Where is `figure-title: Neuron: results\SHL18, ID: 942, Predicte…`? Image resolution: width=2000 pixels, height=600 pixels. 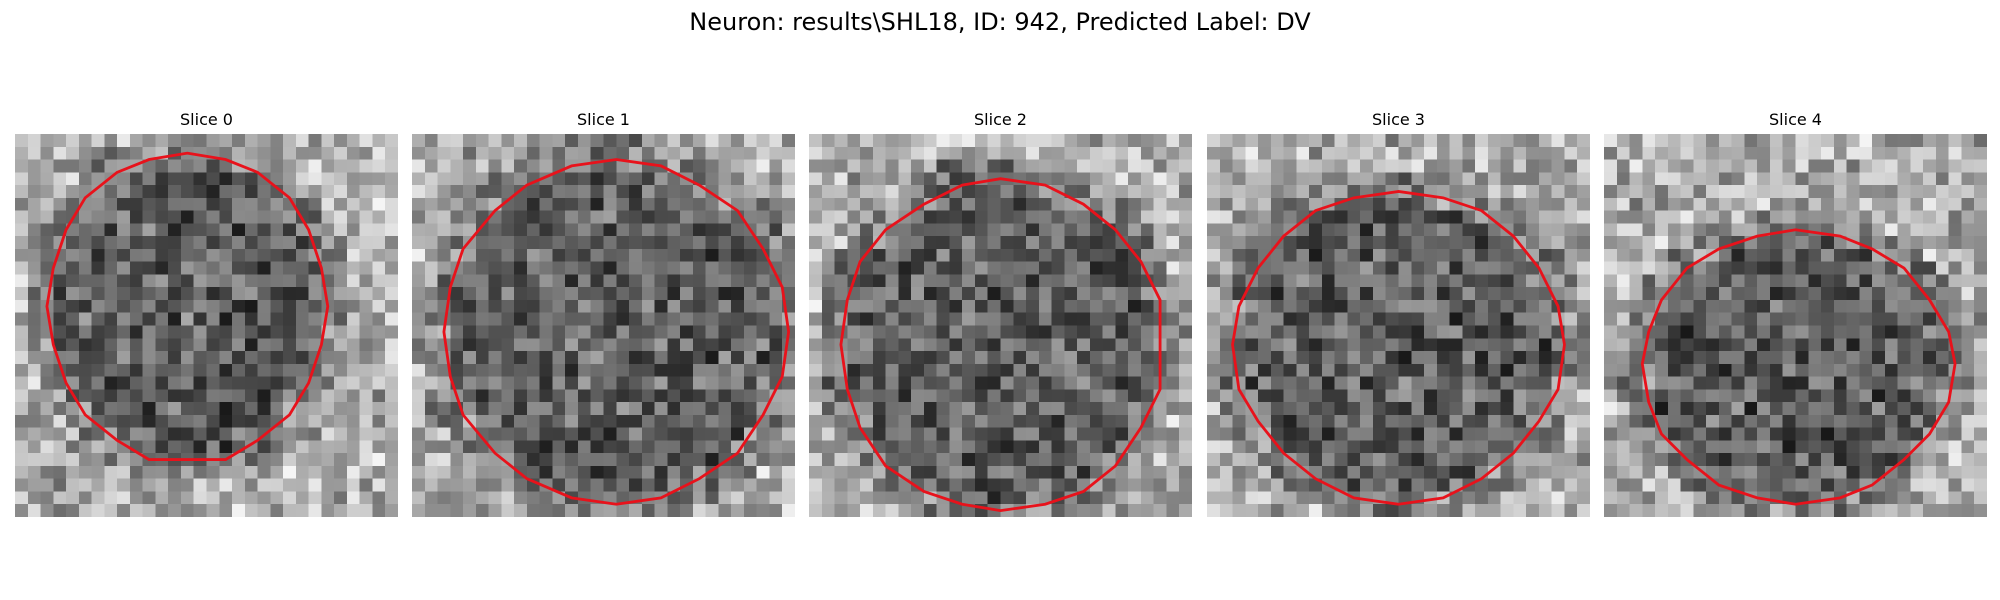
figure-title: Neuron: results\SHL18, ID: 942, Predicte… is located at coordinates (1000, 22).